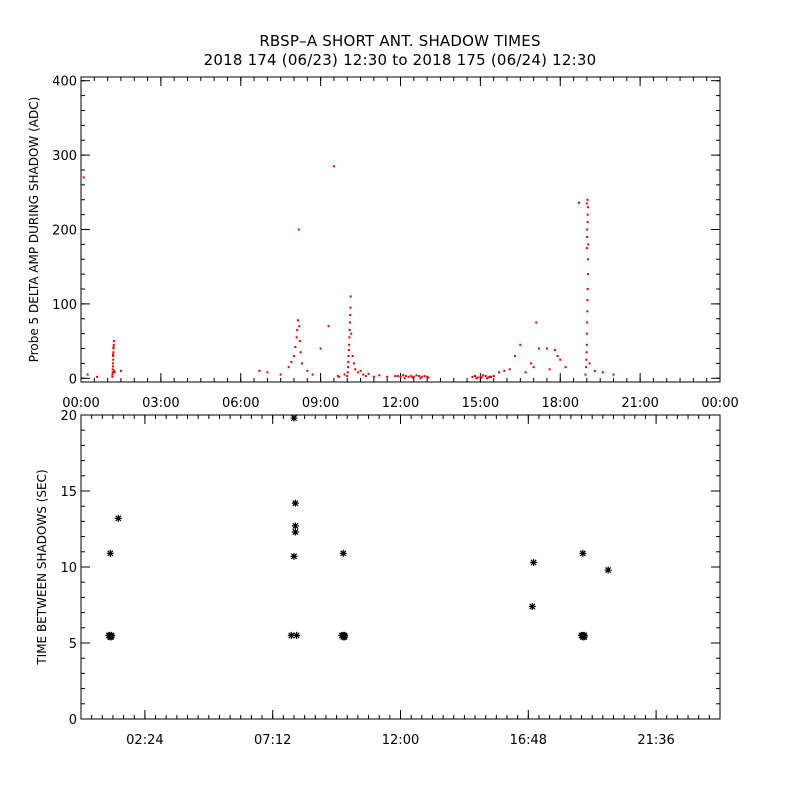 This screenshot has width=800, height=800. I want to click on x-tick-label: 21:00, so click(639, 403).